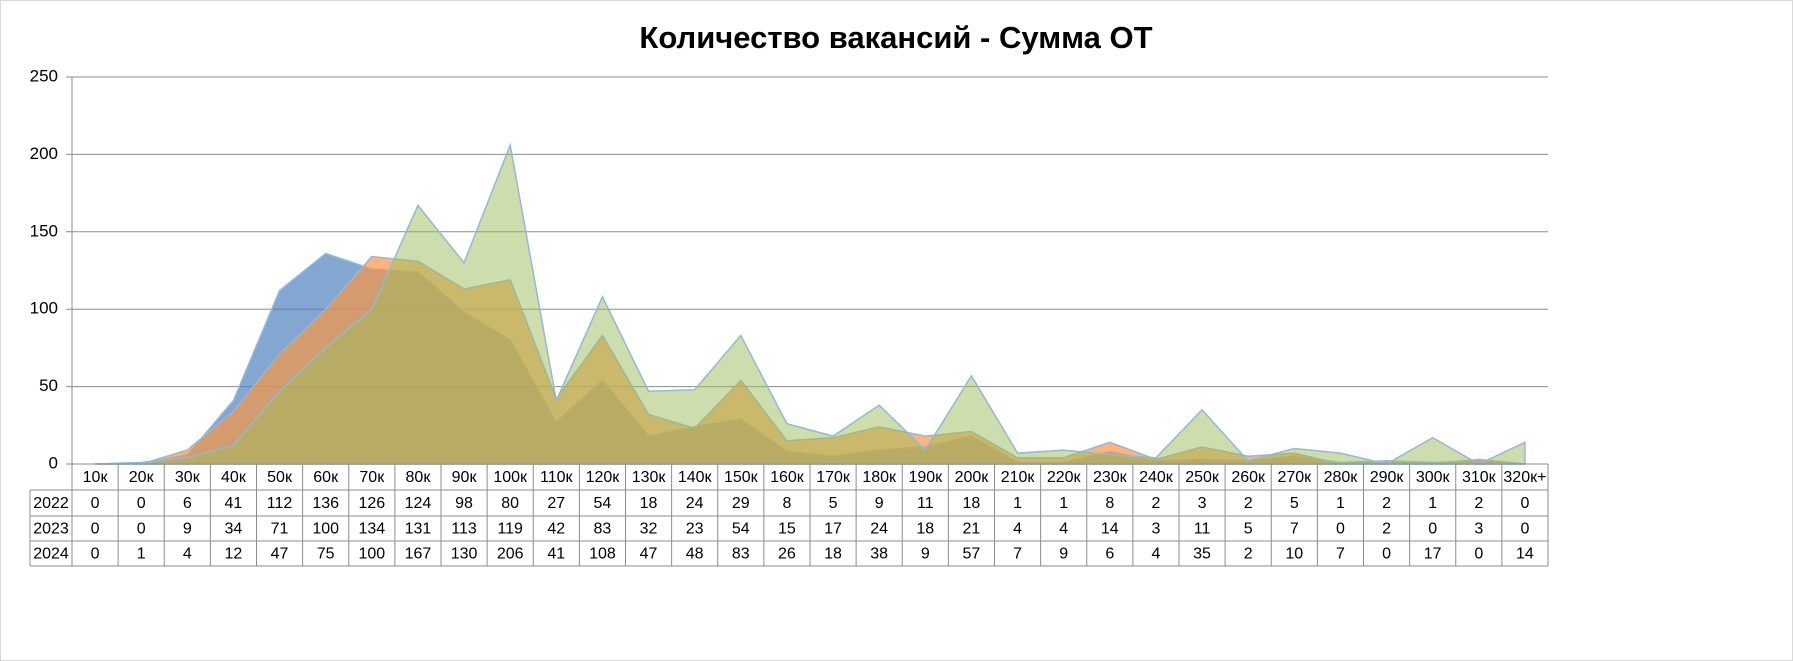  Describe the element at coordinates (464, 529) in the screenshot. I see `table-value: 113` at that location.